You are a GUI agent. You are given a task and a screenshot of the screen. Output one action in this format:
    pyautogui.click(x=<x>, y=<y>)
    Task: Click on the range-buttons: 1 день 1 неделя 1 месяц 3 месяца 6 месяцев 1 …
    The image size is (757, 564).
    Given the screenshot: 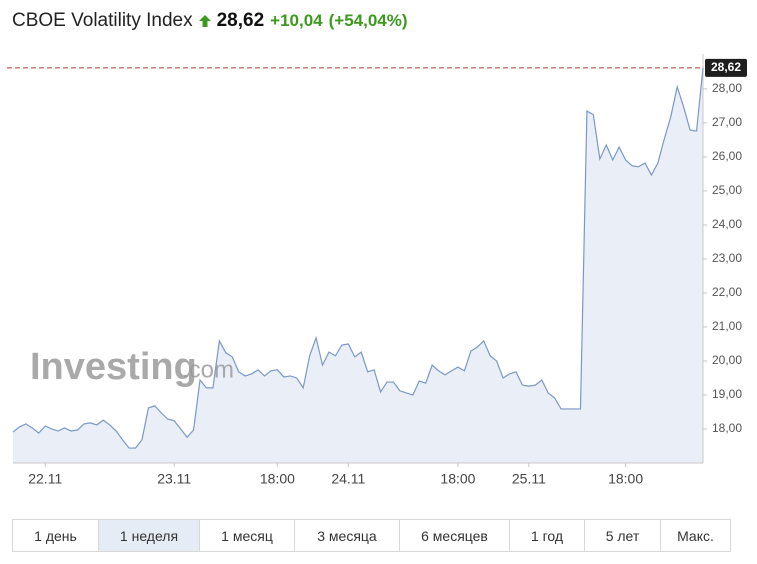 What is the action you would take?
    pyautogui.click(x=371, y=535)
    